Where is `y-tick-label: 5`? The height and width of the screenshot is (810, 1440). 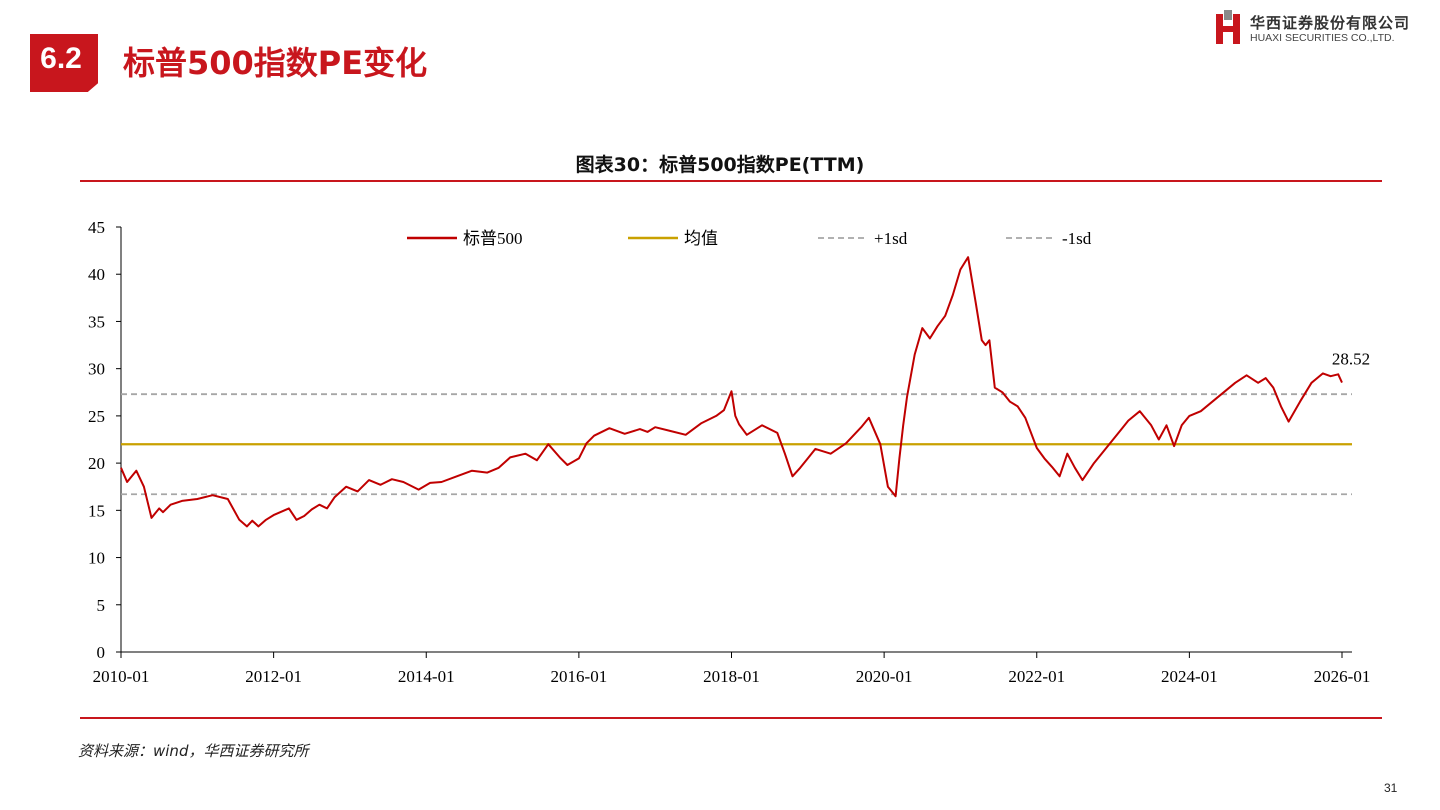
y-tick-label: 5 is located at coordinates (101, 605).